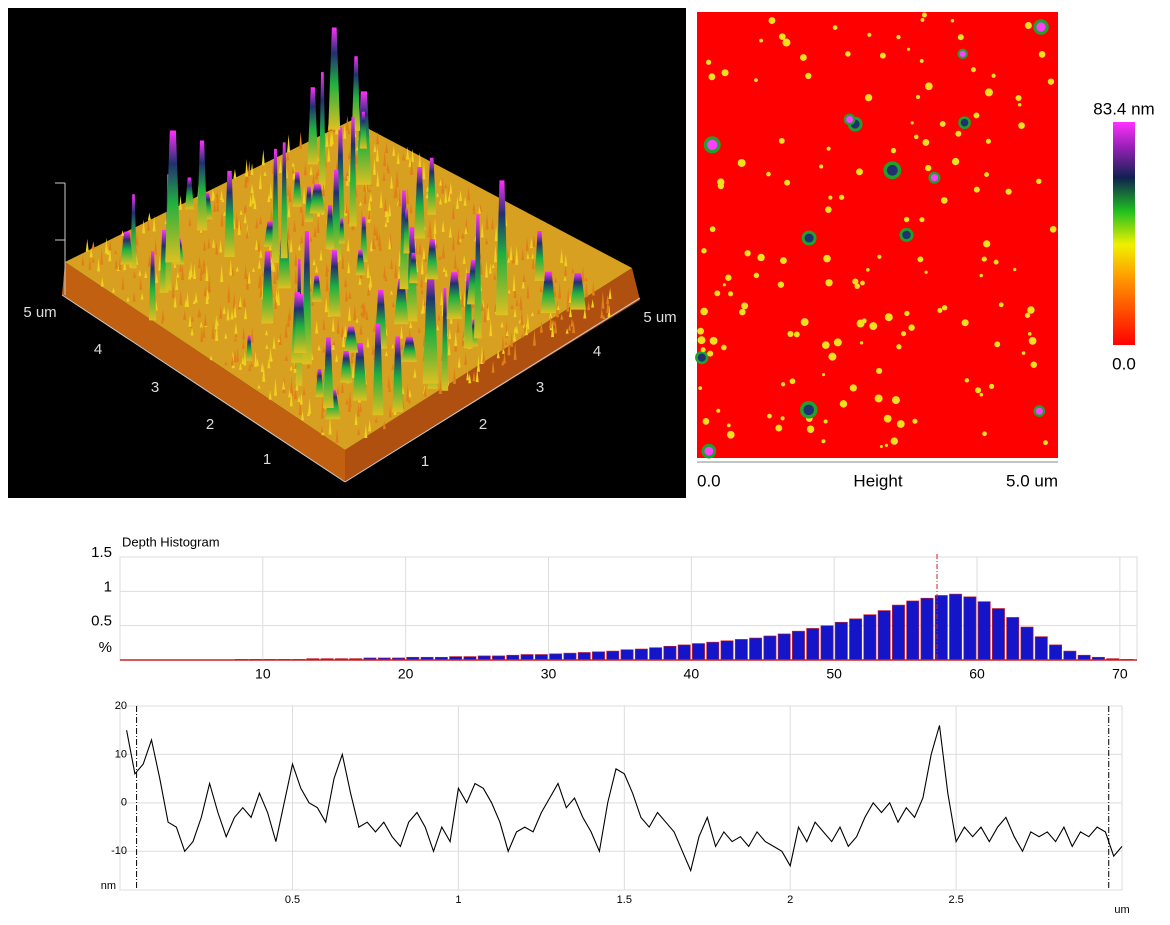  What do you see at coordinates (203, 388) in the screenshot?
I see `axis-left` at bounding box center [203, 388].